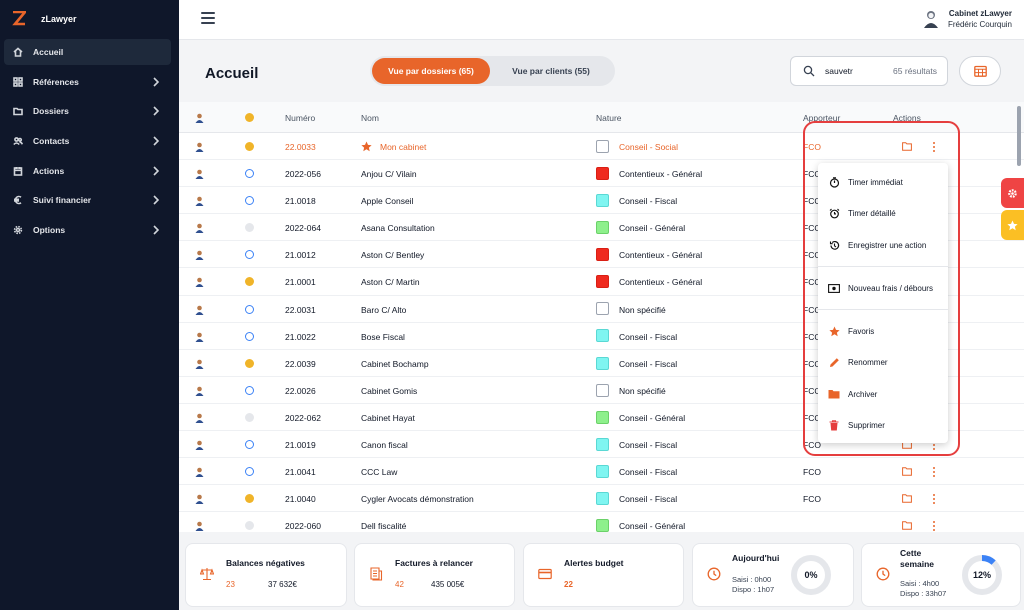  What do you see at coordinates (551, 71) in the screenshot?
I see `tab-vue-clients: Vue par clients (55)` at bounding box center [551, 71].